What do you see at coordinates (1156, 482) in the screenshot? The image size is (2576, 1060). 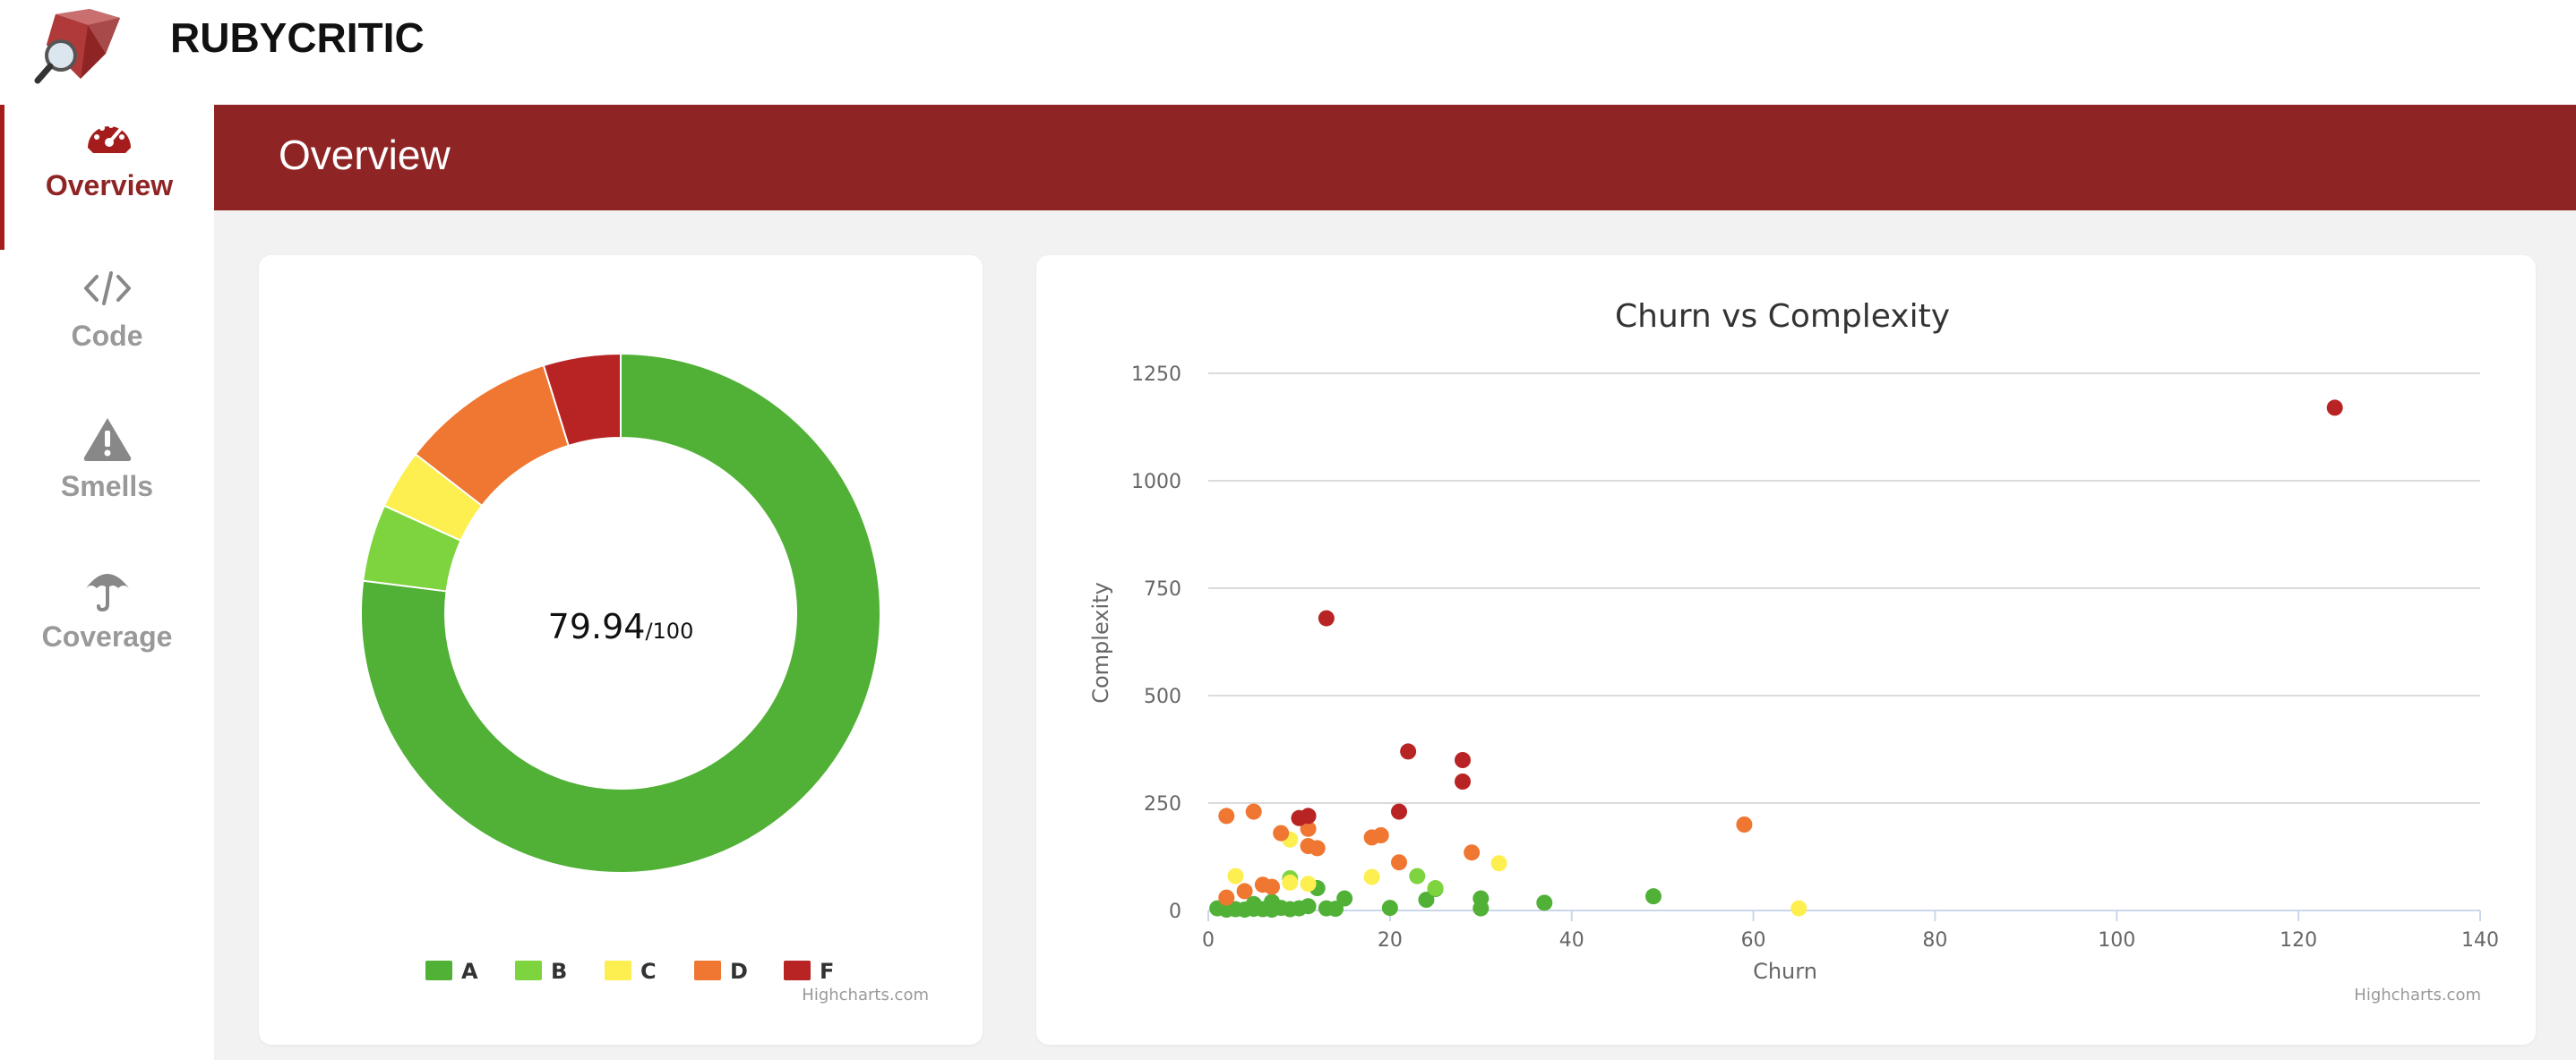 I see `y-tick-label: 1000` at bounding box center [1156, 482].